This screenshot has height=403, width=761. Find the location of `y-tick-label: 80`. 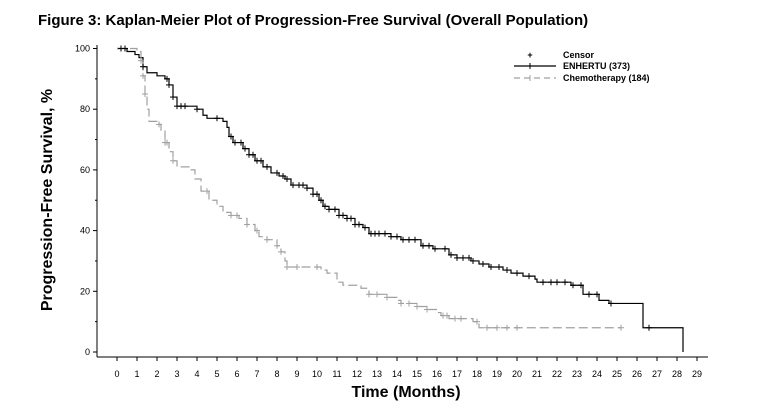

y-tick-label: 80 is located at coordinates (85, 109).